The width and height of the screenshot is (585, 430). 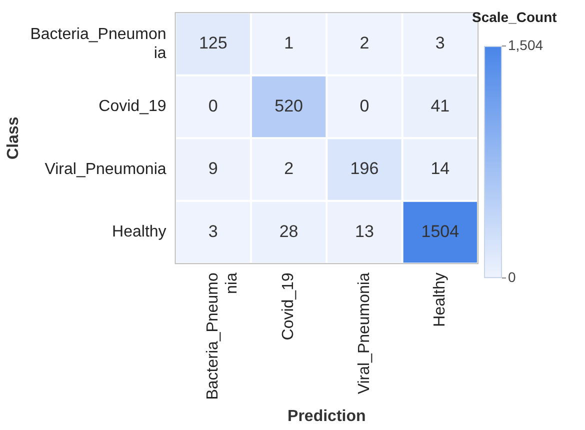 What do you see at coordinates (289, 43) in the screenshot?
I see `data-label: 1` at bounding box center [289, 43].